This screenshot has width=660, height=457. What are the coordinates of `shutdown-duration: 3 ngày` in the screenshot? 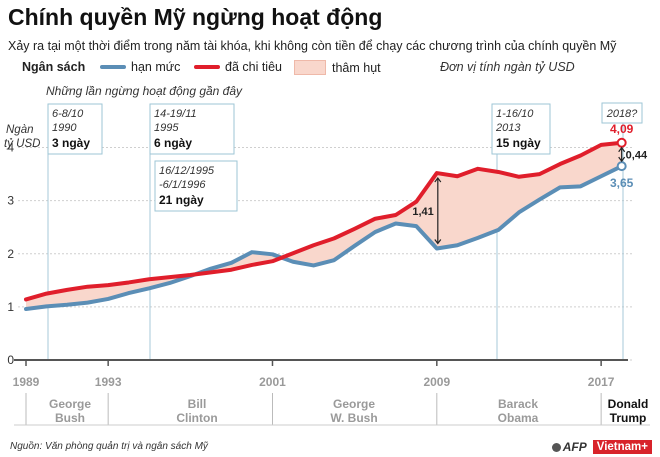 It's located at (71, 143).